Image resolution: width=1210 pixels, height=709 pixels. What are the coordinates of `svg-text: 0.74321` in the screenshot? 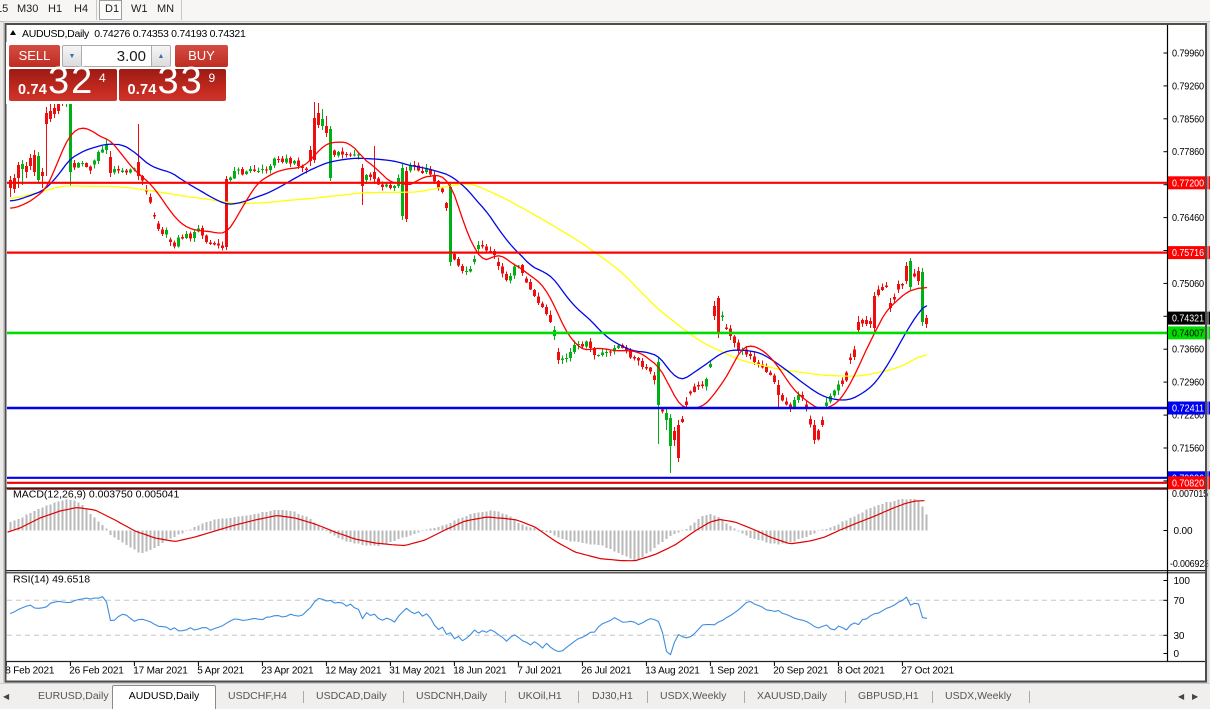 It's located at (1188, 319).